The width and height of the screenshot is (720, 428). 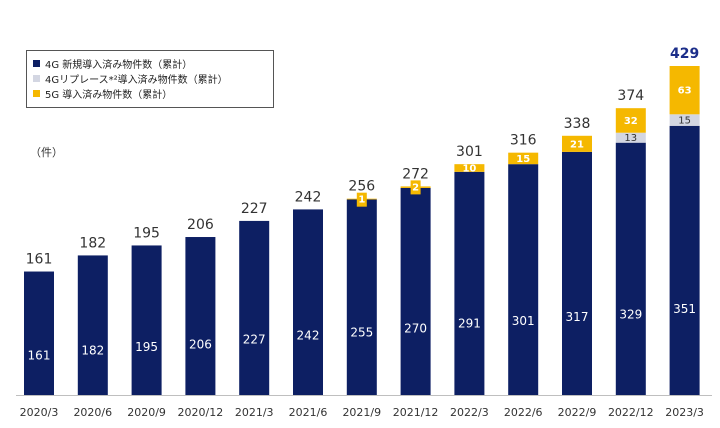 What do you see at coordinates (577, 317) in the screenshot?
I see `bar-value-label: 317` at bounding box center [577, 317].